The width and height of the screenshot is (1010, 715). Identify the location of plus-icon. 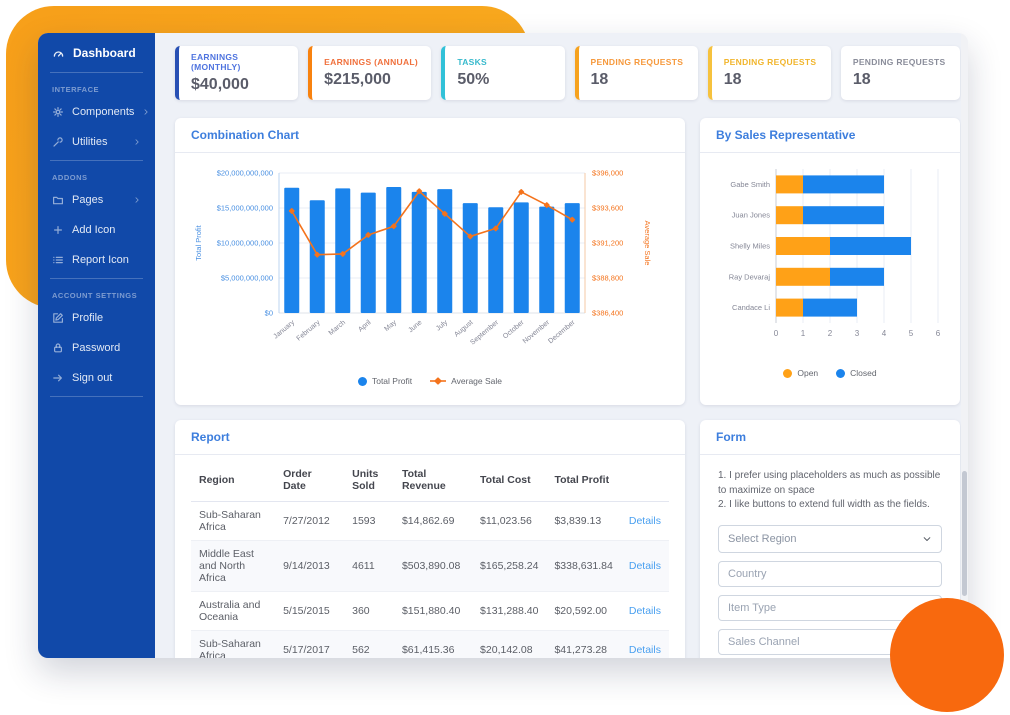
(58, 230).